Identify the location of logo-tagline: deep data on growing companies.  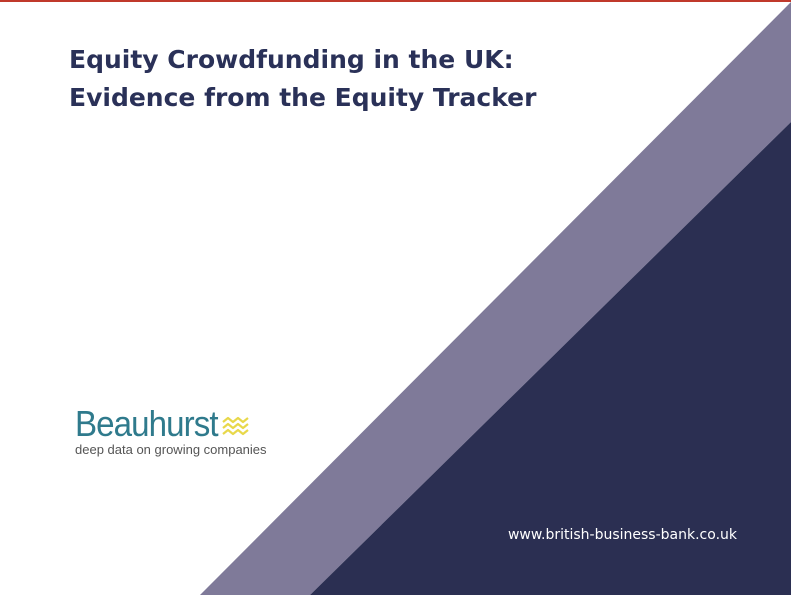
(171, 449).